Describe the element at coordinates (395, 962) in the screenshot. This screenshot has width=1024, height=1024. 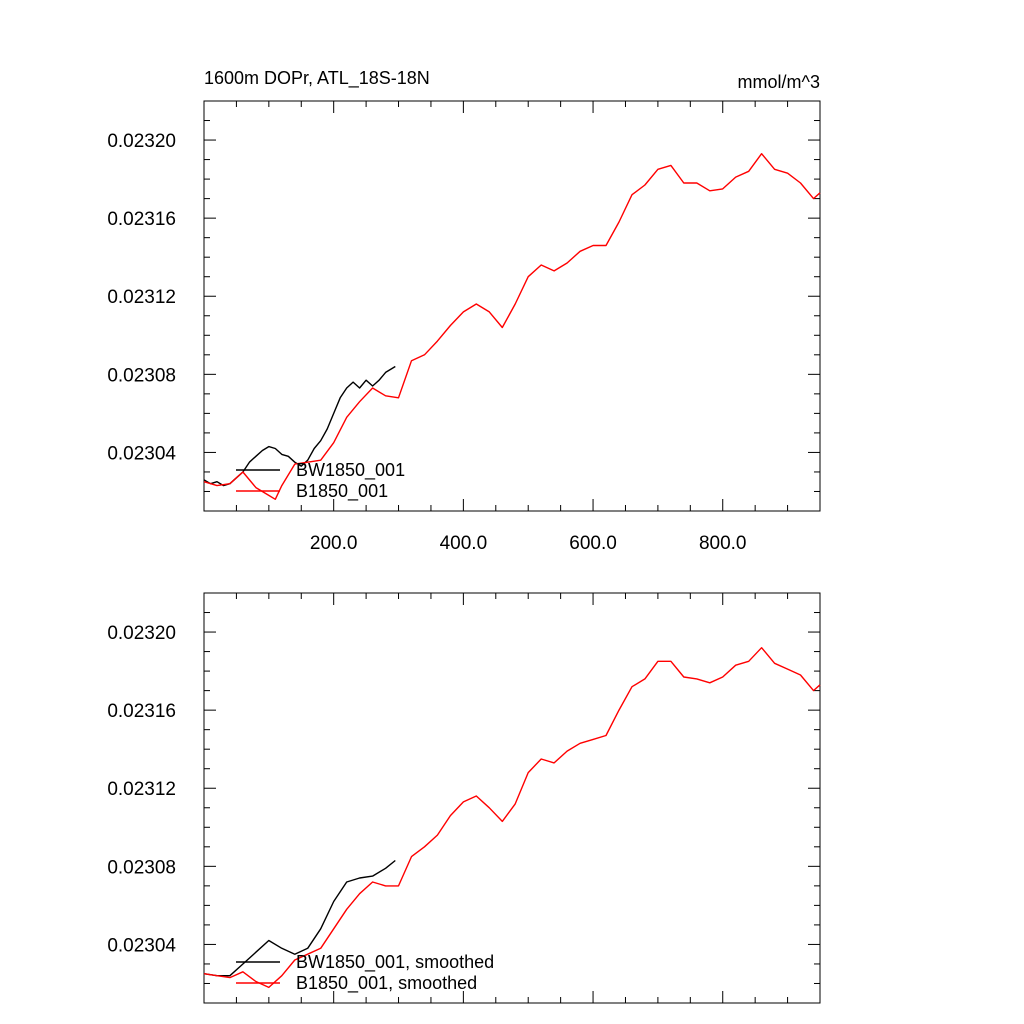
I see `legend-label: BW1850_001, smoothed` at that location.